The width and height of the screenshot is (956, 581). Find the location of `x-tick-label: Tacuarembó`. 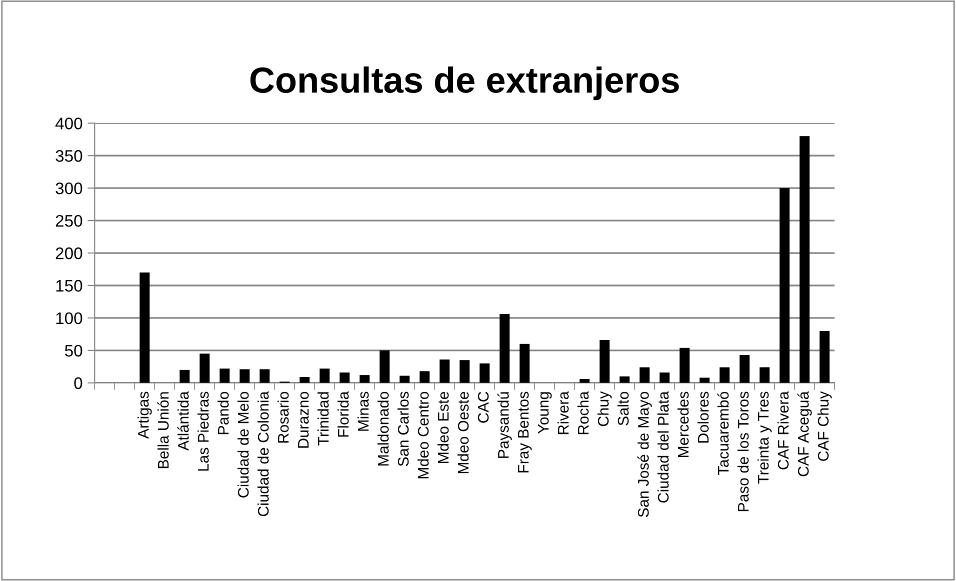

x-tick-label: Tacuarembó is located at coordinates (723, 433).